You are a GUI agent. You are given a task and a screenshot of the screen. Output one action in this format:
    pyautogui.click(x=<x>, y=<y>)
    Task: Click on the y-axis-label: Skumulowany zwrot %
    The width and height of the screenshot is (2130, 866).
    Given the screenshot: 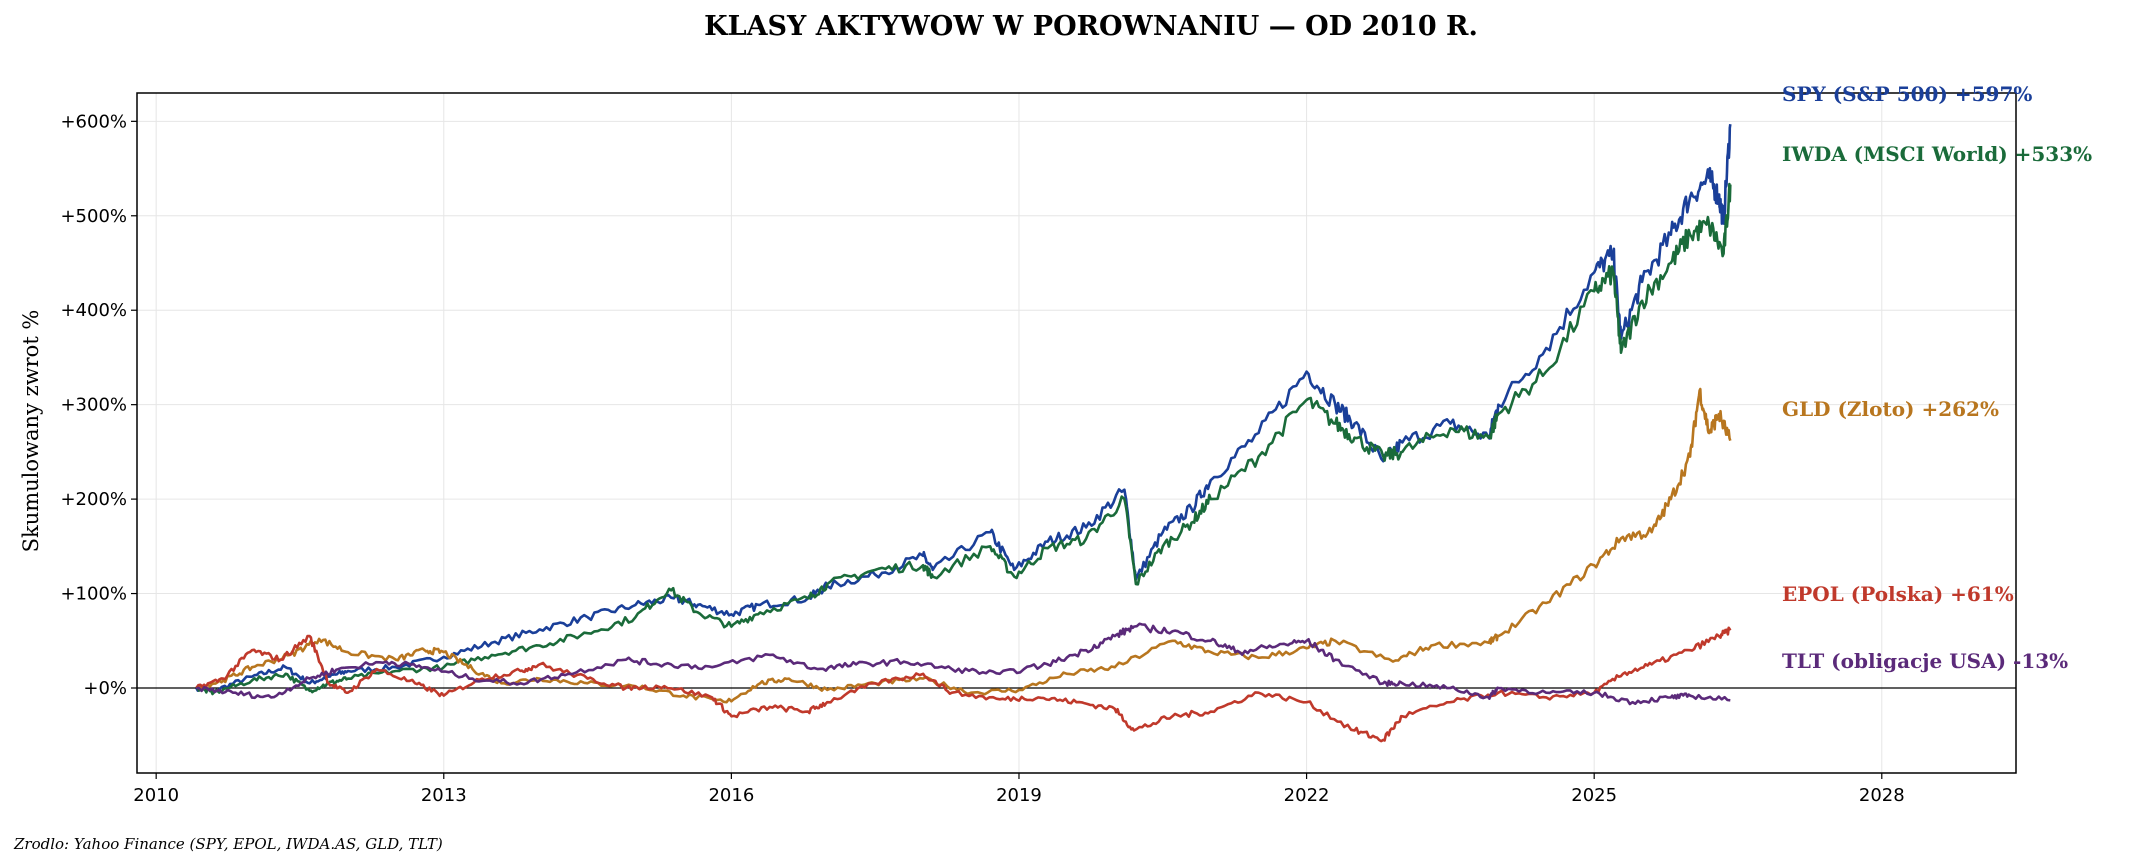 What is the action you would take?
    pyautogui.click(x=31, y=431)
    